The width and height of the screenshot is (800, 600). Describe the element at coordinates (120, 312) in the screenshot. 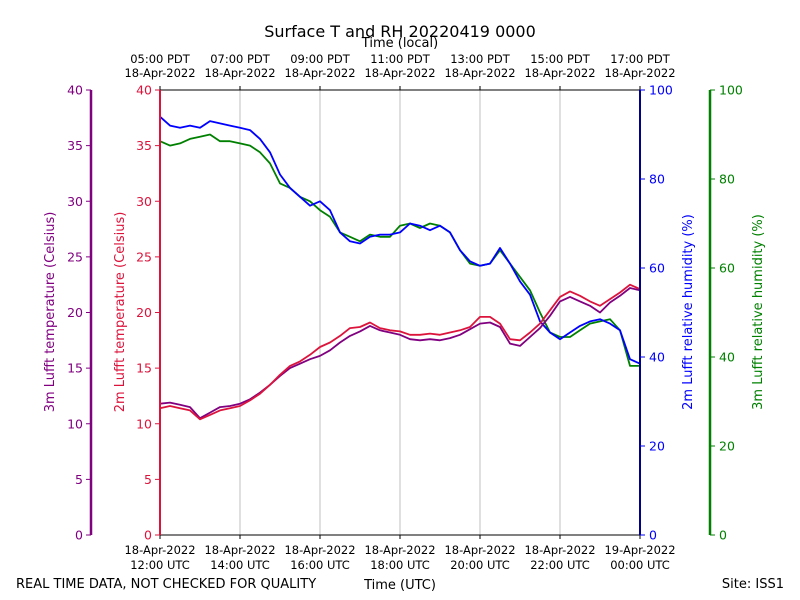

I see `t2m-axis-title: 2m Lufft temperature (Celsius)` at that location.